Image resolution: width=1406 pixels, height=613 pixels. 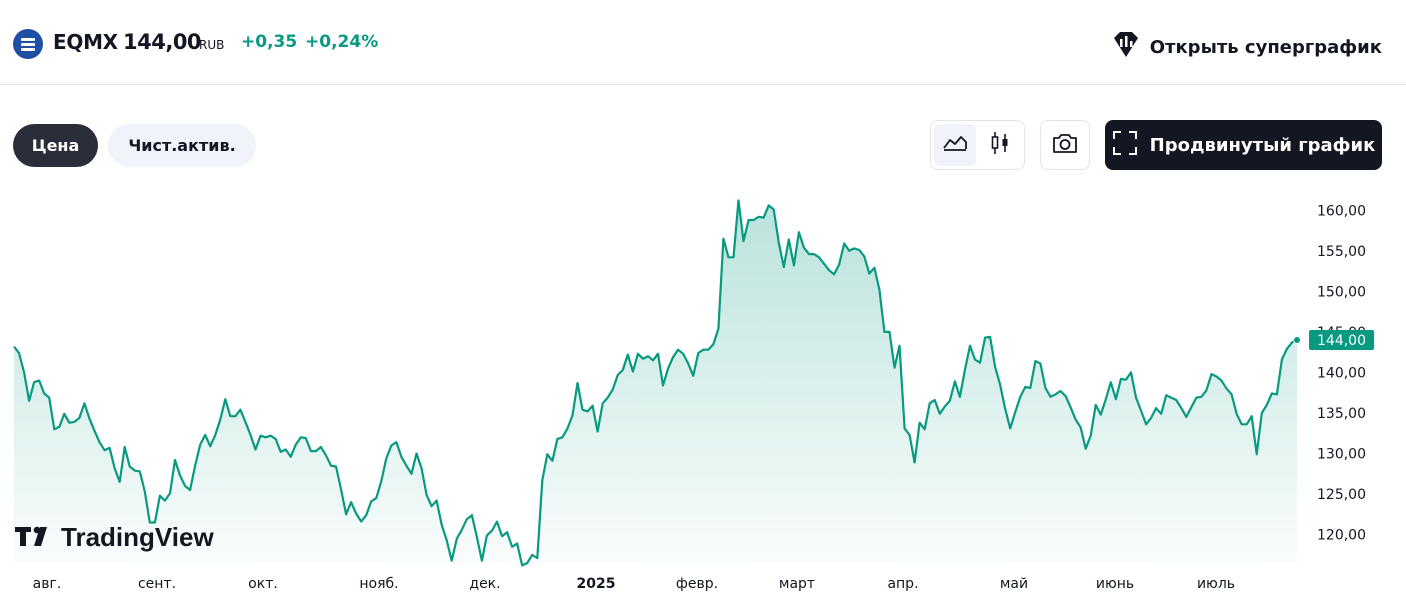 I want to click on tradingview-logo-icon, so click(x=31, y=536).